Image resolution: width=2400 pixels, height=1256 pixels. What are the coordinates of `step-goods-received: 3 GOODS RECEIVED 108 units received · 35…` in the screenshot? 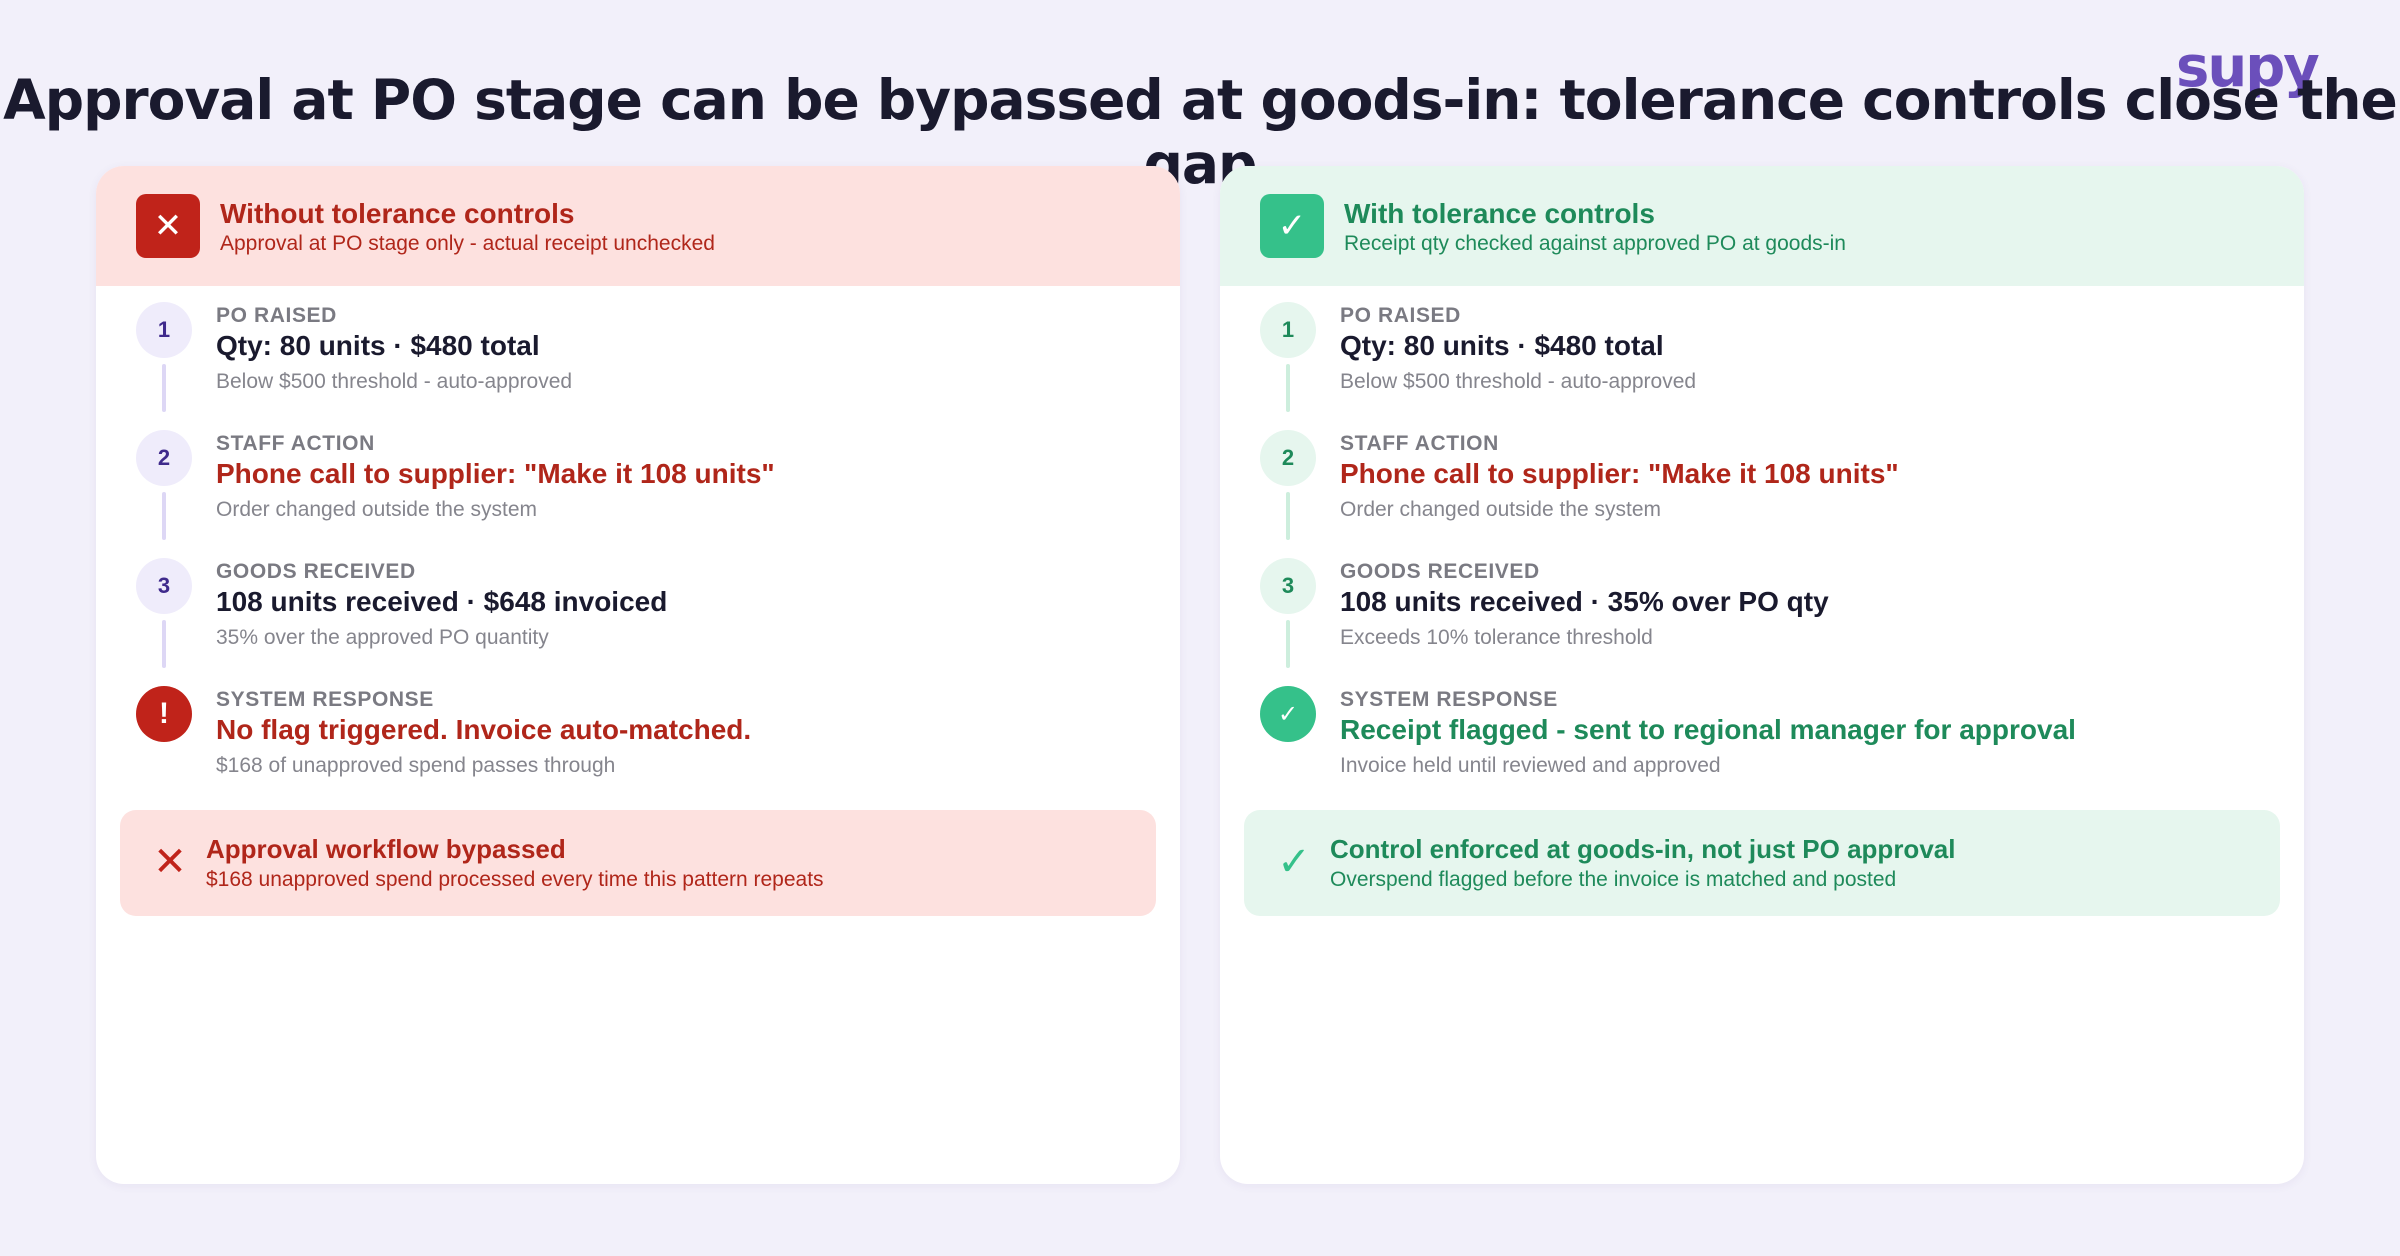 It's located at (1762, 606).